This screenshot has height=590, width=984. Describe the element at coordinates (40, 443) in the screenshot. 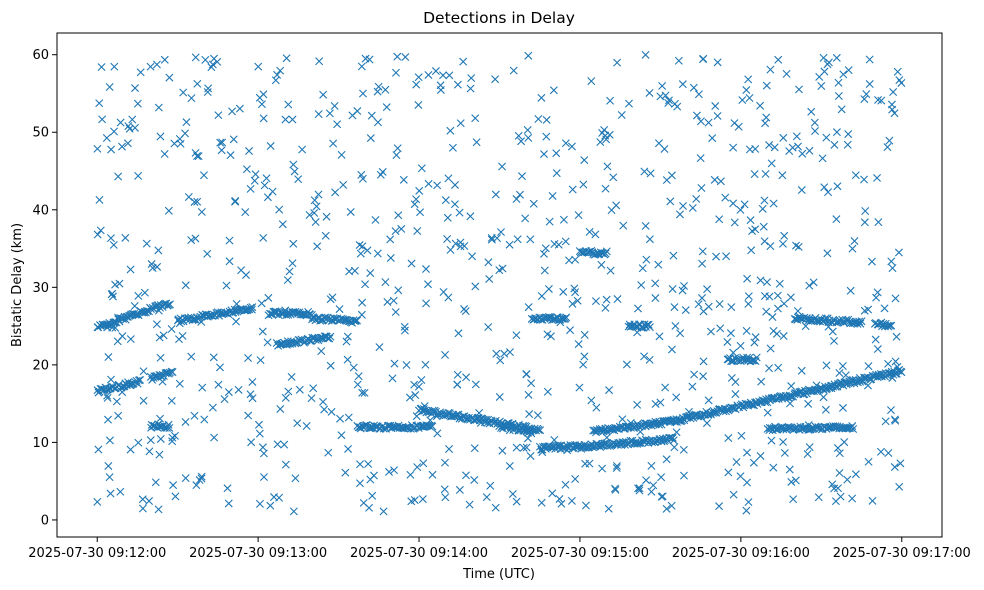

I see `y-tick-label: 10` at that location.